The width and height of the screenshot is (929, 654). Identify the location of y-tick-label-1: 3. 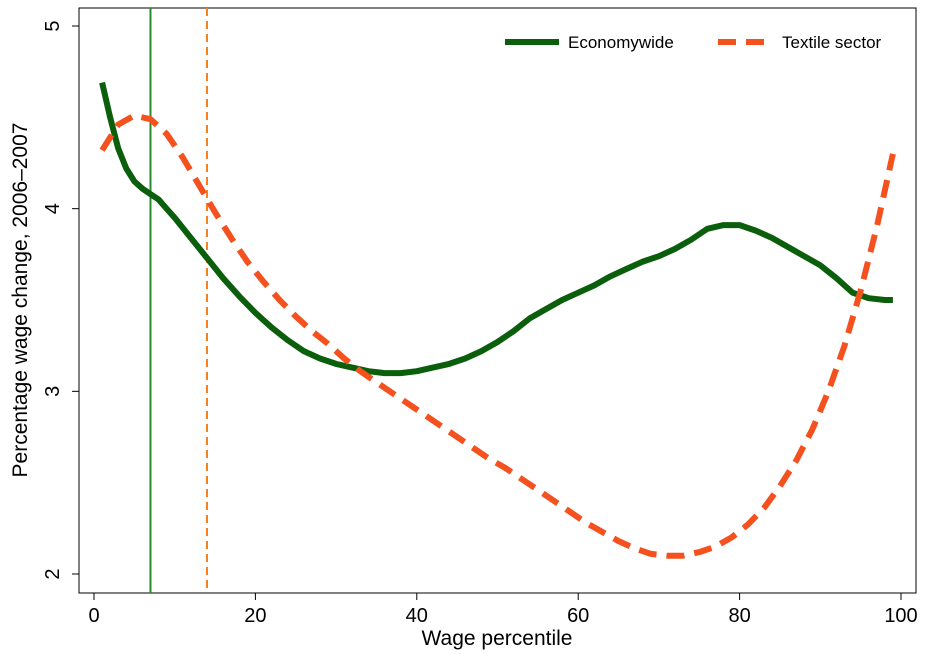
(53, 391).